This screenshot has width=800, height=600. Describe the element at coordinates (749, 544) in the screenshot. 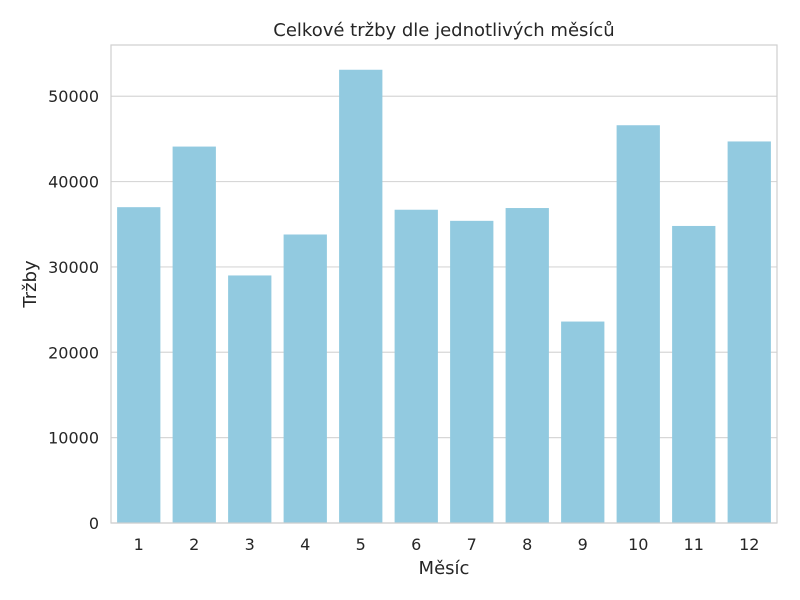

I see `x-tick-label: 12` at that location.